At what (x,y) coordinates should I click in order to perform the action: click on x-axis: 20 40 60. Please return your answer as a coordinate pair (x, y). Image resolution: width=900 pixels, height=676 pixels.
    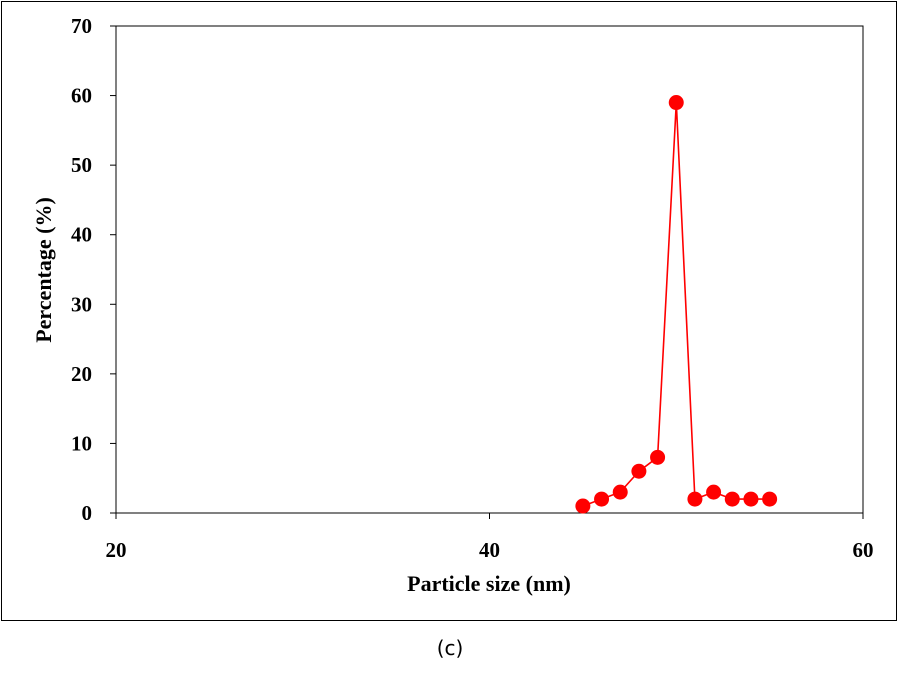
    Looking at the image, I should click on (490, 537).